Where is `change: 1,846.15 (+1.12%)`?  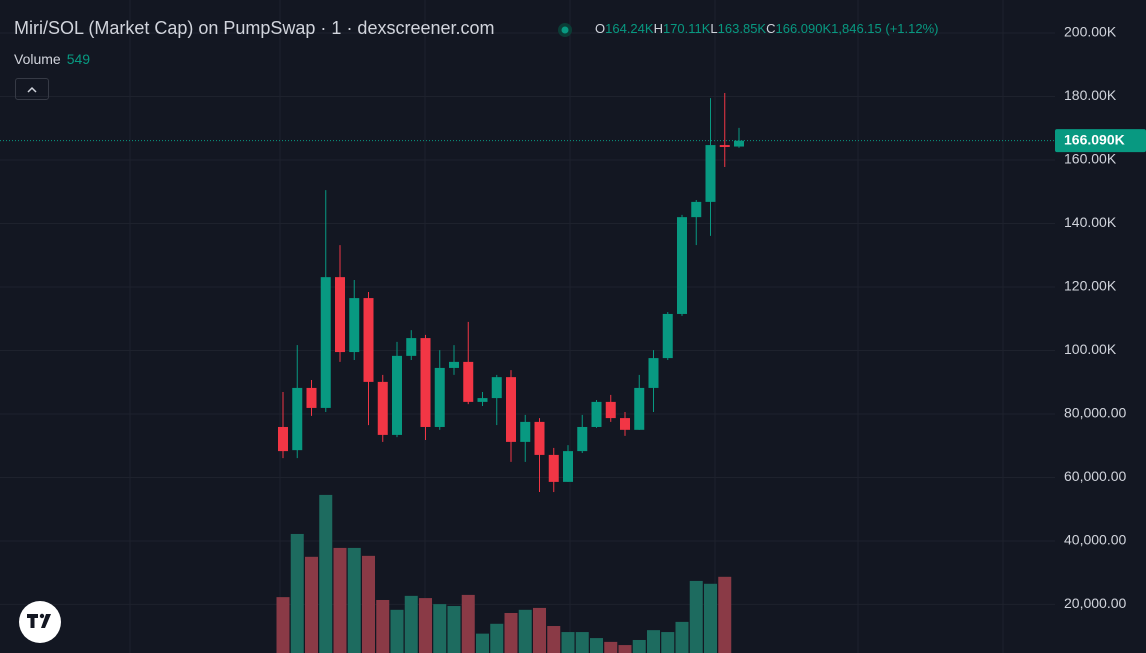
change: 1,846.15 (+1.12%) is located at coordinates (885, 28).